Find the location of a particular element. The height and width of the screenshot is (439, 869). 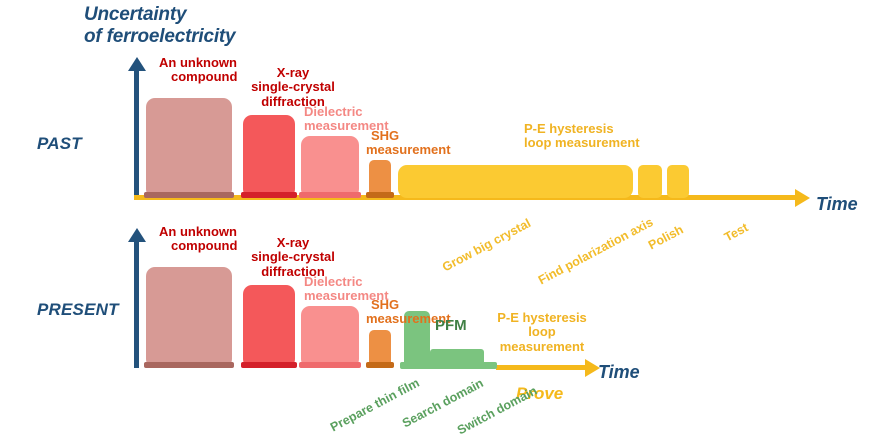

past-base-xray is located at coordinates (269, 195).